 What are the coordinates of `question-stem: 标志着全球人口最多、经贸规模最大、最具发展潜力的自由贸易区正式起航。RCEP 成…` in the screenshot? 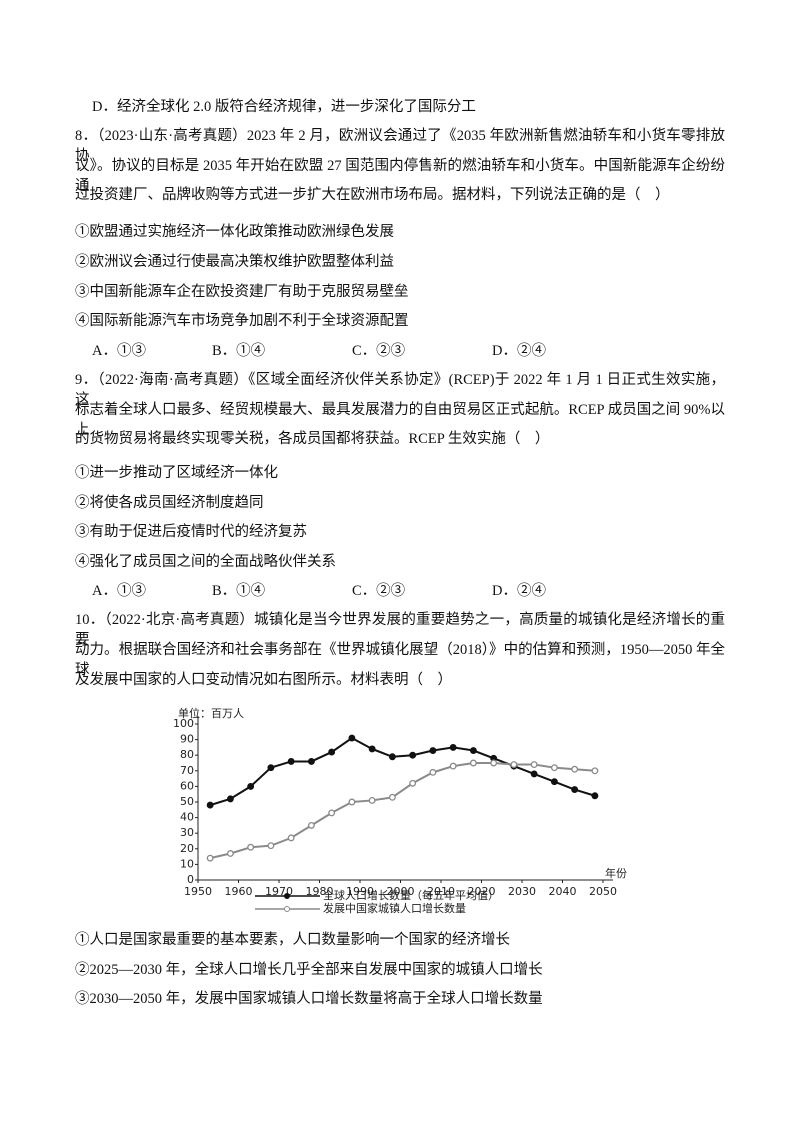 It's located at (400, 420).